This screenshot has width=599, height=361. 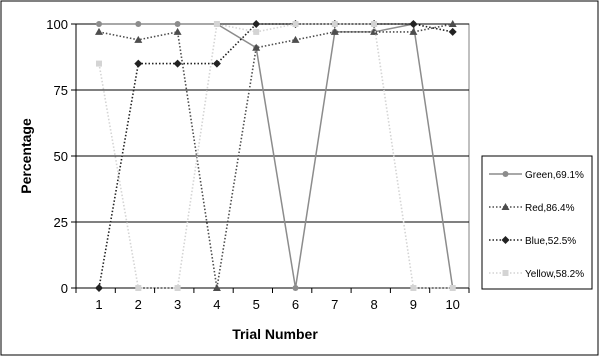 I want to click on y-tick-label: 25, so click(x=61, y=222).